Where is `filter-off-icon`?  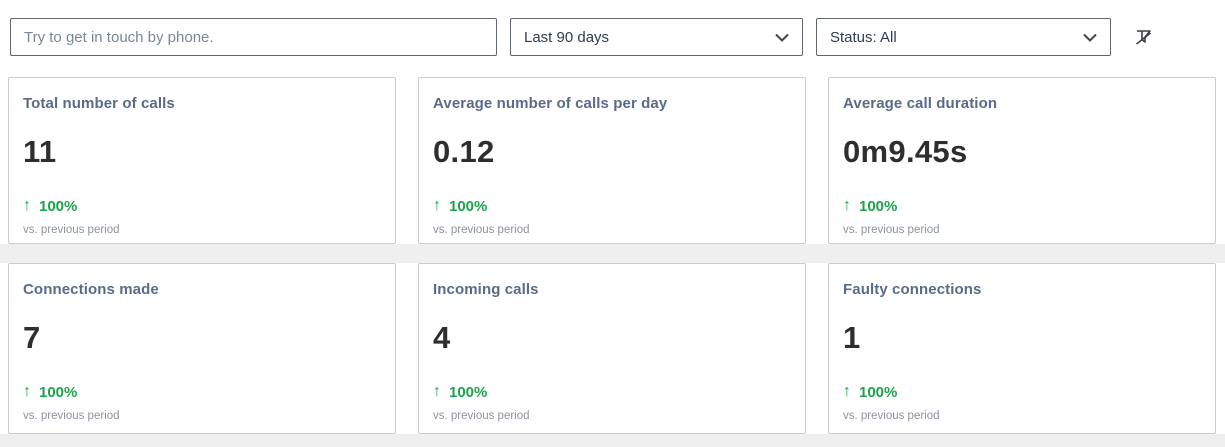
filter-off-icon is located at coordinates (1143, 37).